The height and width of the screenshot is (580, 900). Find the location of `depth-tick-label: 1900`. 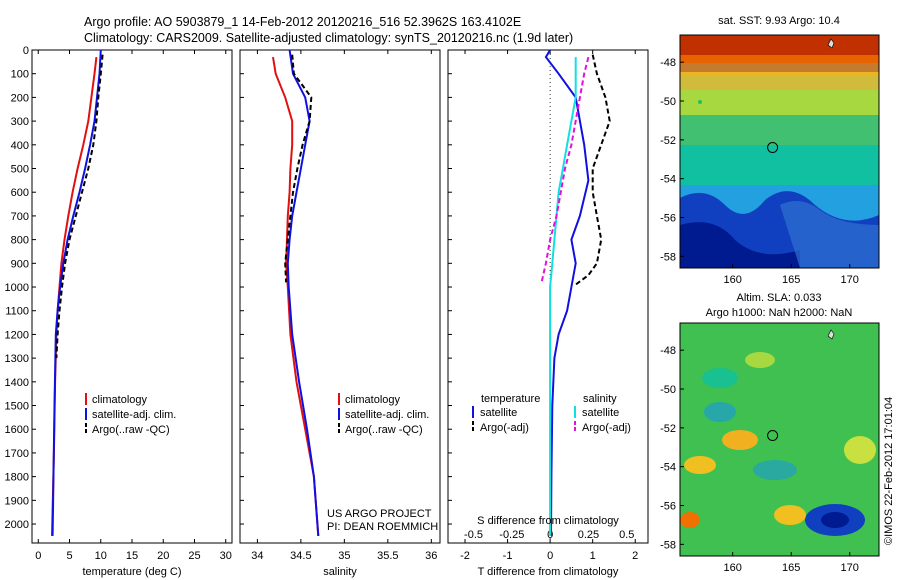

depth-tick-label: 1900 is located at coordinates (17, 501).